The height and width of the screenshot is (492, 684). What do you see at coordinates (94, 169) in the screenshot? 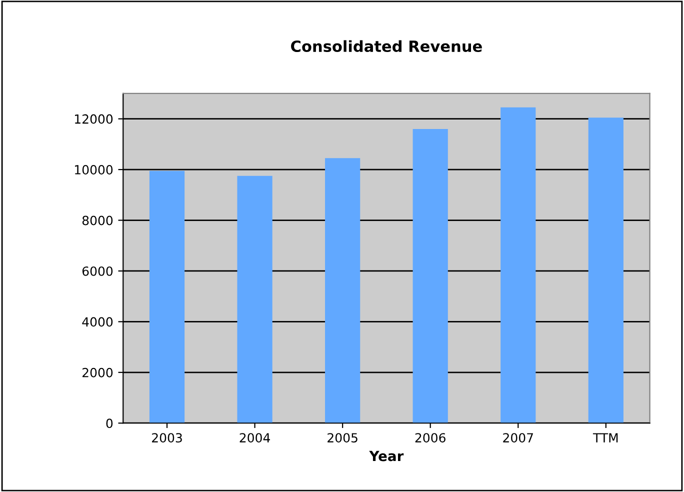
I see `y-tick-label: 10000` at bounding box center [94, 169].